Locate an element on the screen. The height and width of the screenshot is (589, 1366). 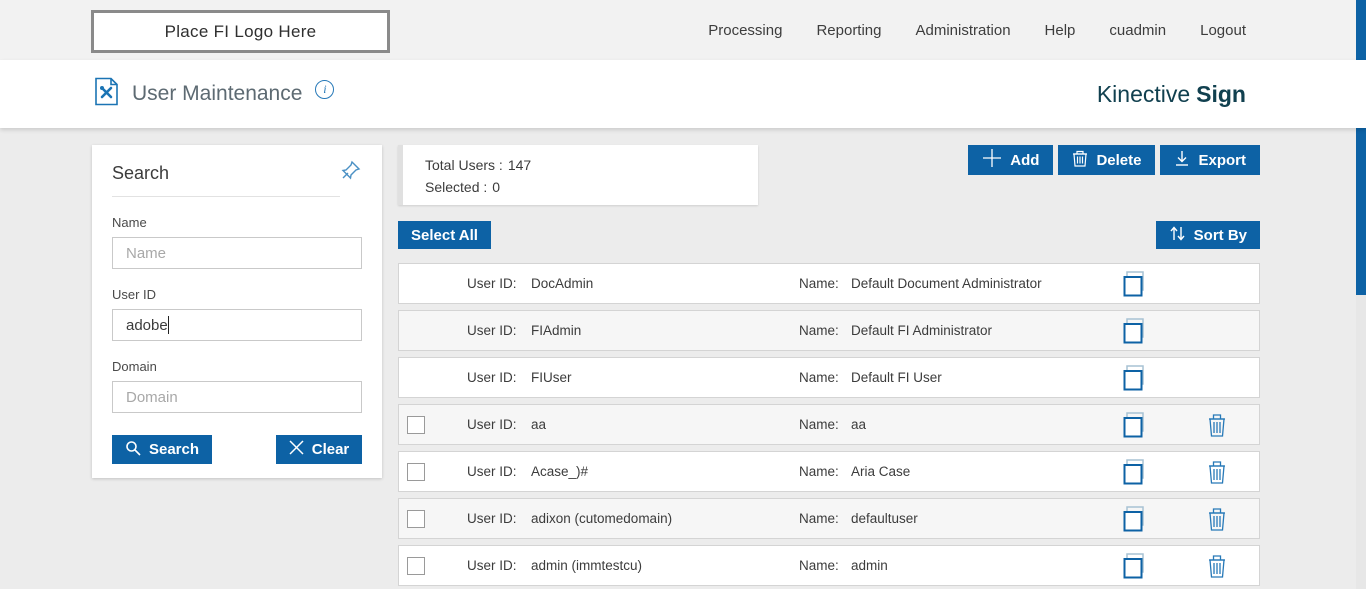
nav-processing: Processing is located at coordinates (745, 30).